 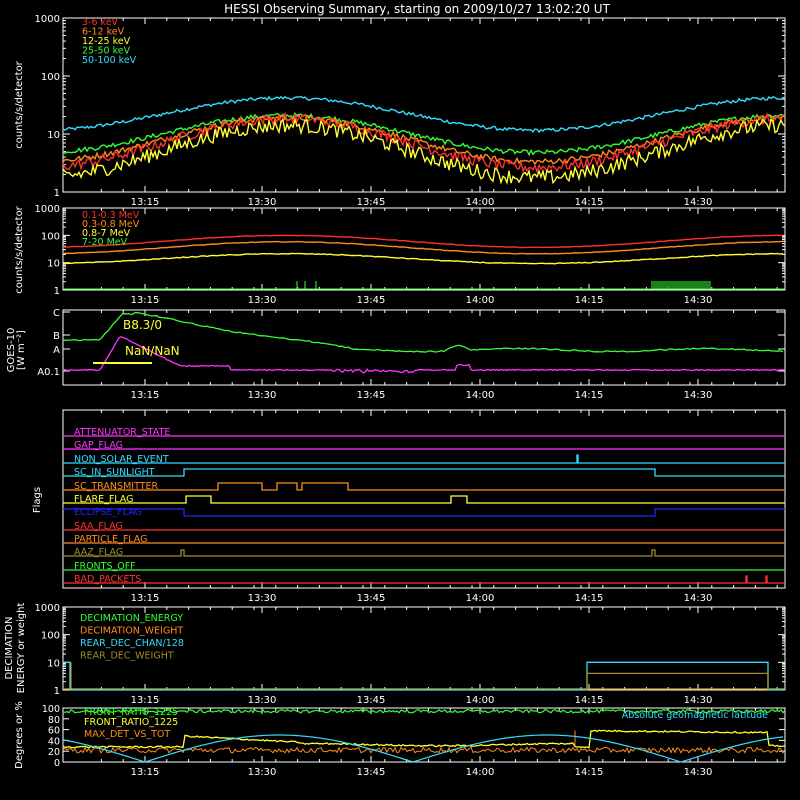 I want to click on legend-entry: 12-25 keV, so click(x=106, y=41).